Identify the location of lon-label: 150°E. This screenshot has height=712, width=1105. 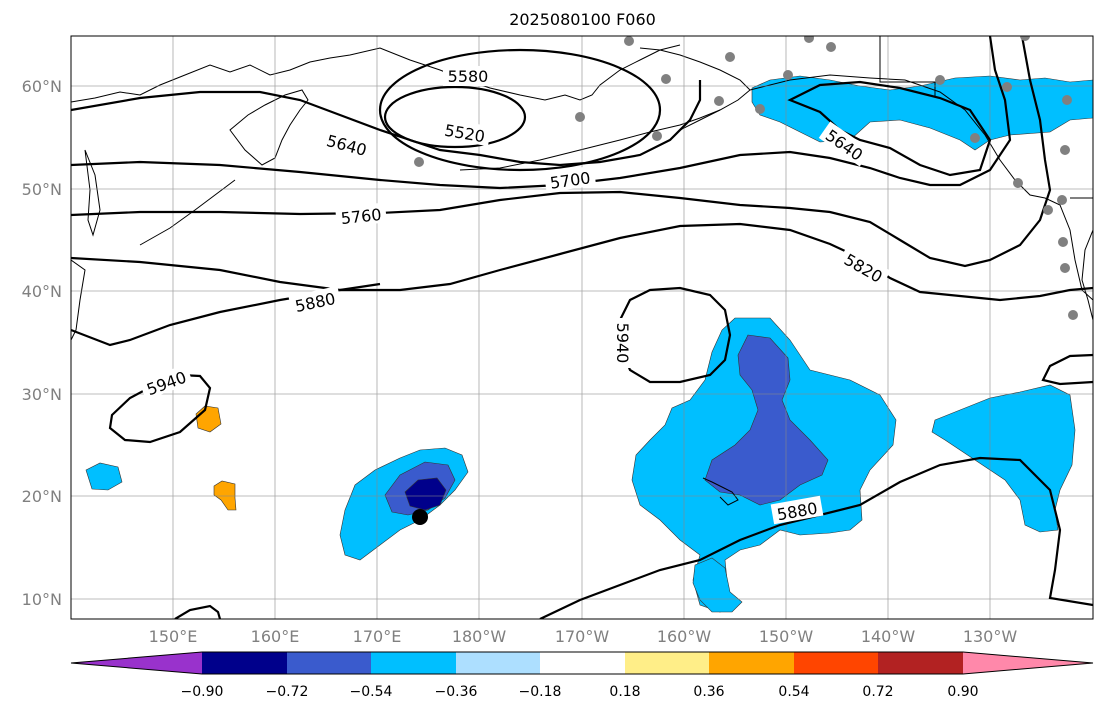
(173, 636).